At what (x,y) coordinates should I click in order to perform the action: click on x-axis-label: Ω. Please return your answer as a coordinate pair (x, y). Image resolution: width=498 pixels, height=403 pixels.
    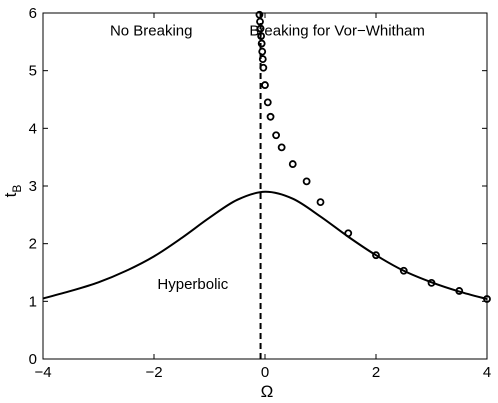
    Looking at the image, I should click on (267, 391).